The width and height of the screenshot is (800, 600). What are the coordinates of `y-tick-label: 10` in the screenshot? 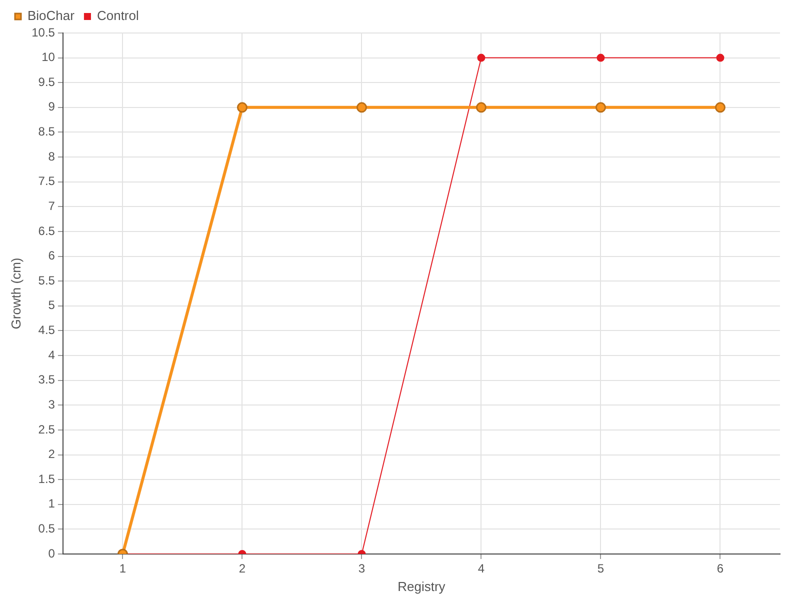 It's located at (49, 57).